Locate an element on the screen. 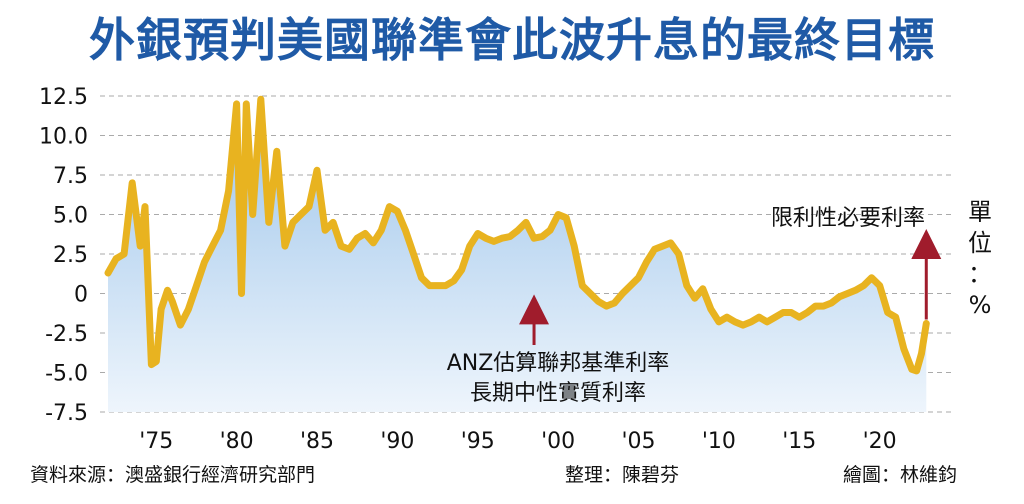 The image size is (1024, 504). x-tick-label: '75 is located at coordinates (156, 441).